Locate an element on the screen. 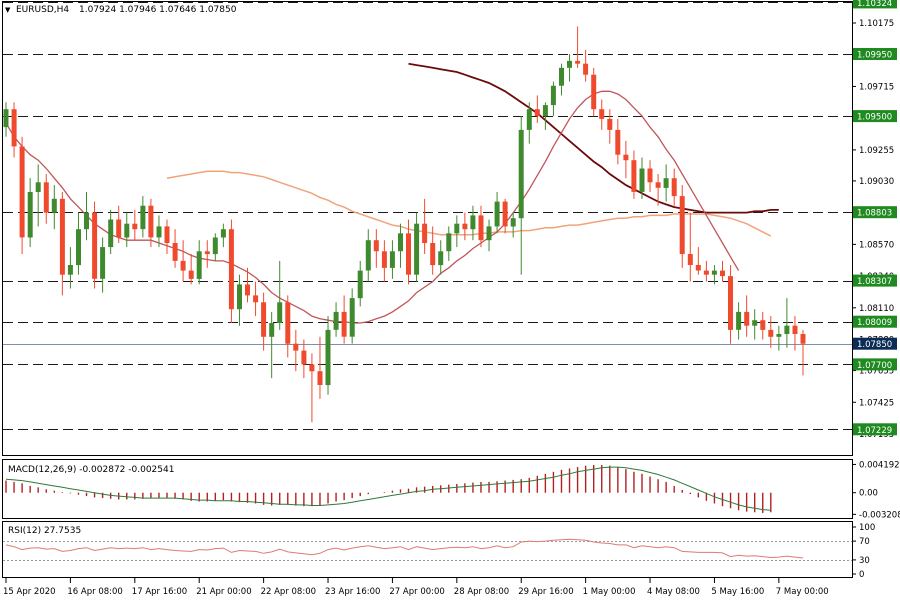 The image size is (900, 600). time-tick-label: 29 Apr 16:00 is located at coordinates (545, 592).